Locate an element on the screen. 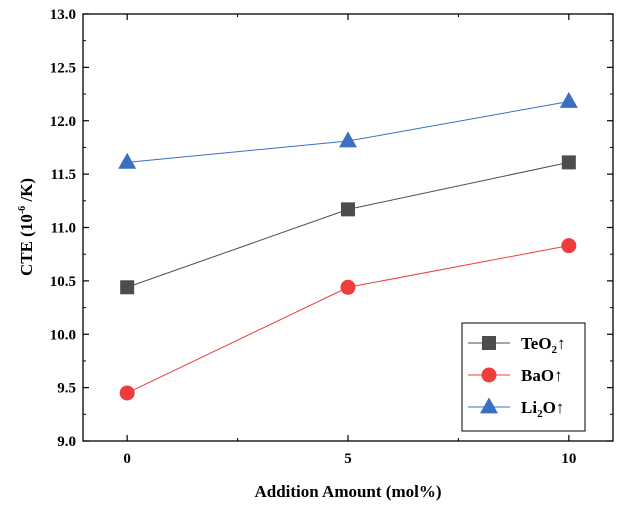 The image size is (618, 506). y-axis-label-suffix: /K) is located at coordinates (26, 192).